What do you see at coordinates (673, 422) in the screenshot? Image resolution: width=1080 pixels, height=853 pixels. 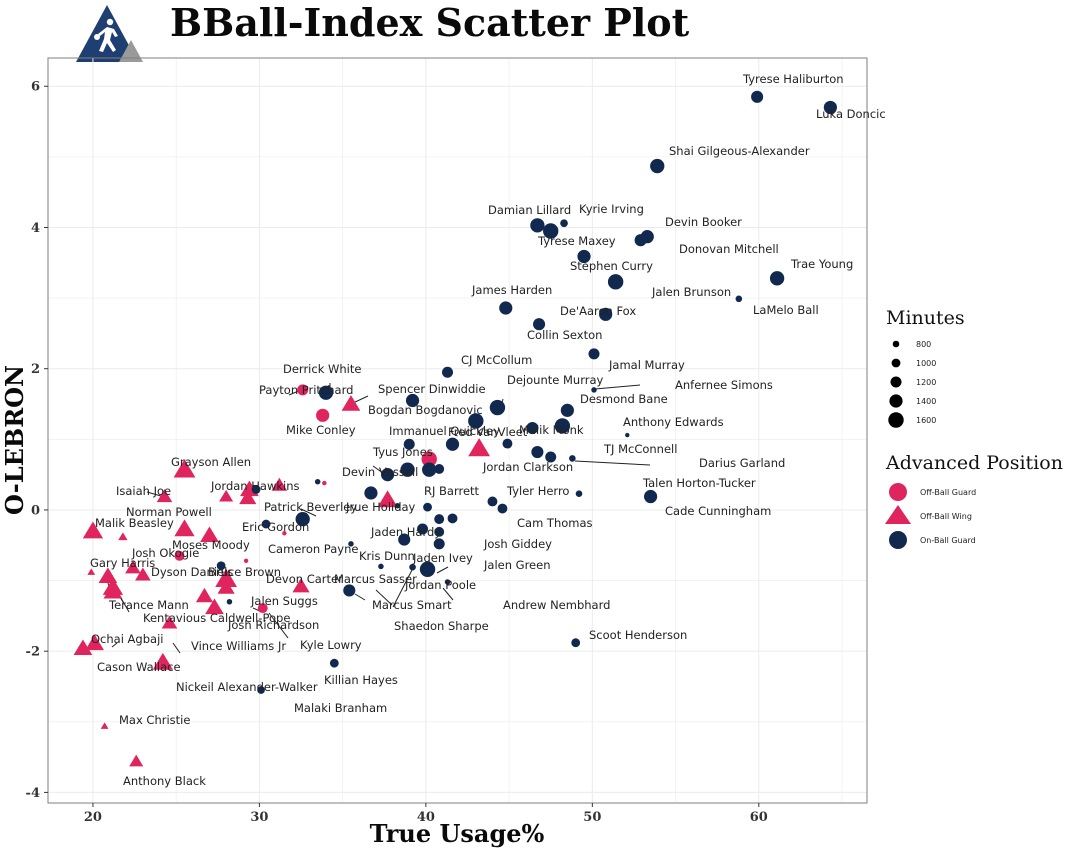 I see `point-label: Anthony Edwards` at bounding box center [673, 422].